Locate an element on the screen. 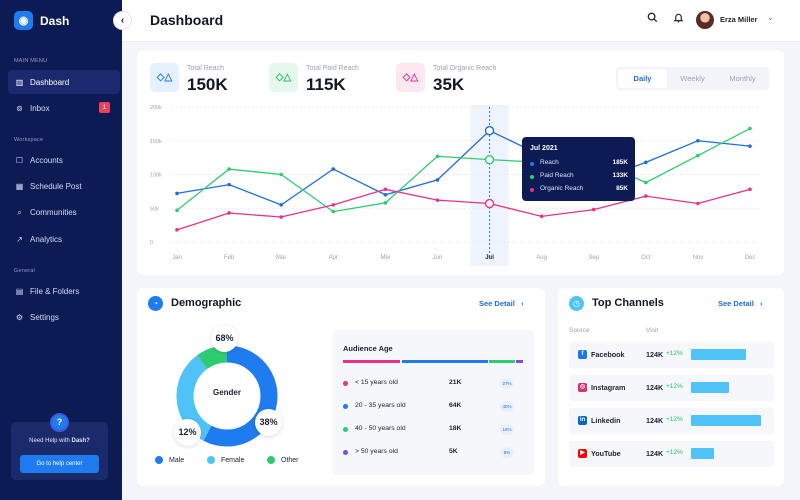  user-name: Erza Miller is located at coordinates (739, 19).